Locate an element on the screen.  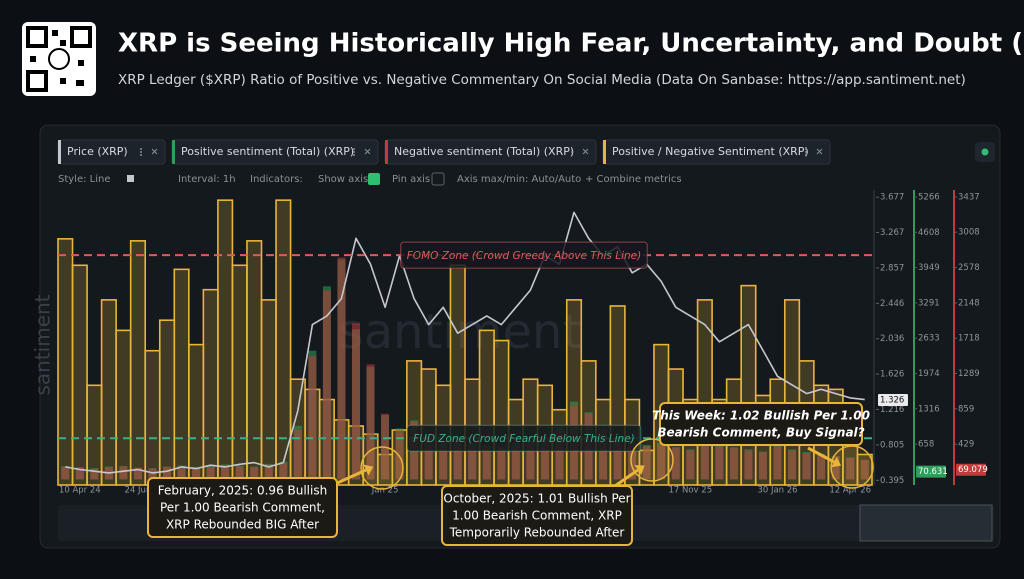
legend-item: Price (XRP) is located at coordinates (111, 152).